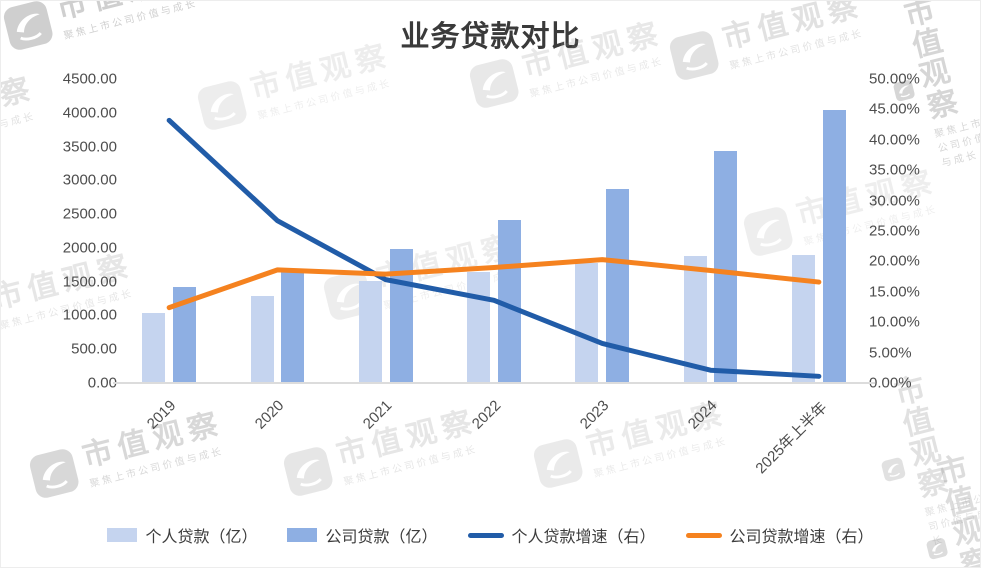  What do you see at coordinates (894, 292) in the screenshot?
I see `y-axis-label-right: 15.00%` at bounding box center [894, 292].